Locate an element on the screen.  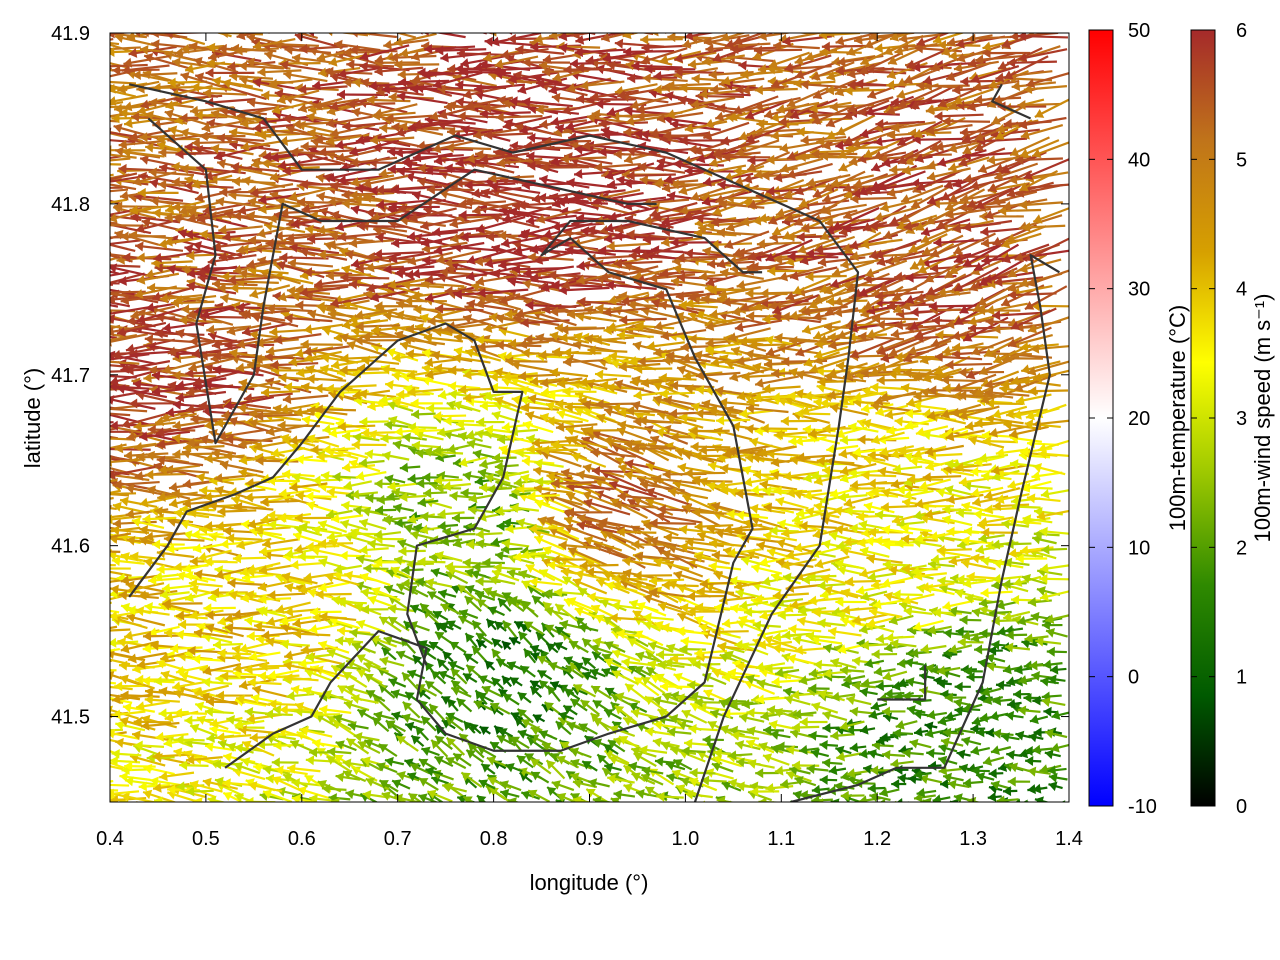
wind-tick-label: 4 is located at coordinates (1241, 290).